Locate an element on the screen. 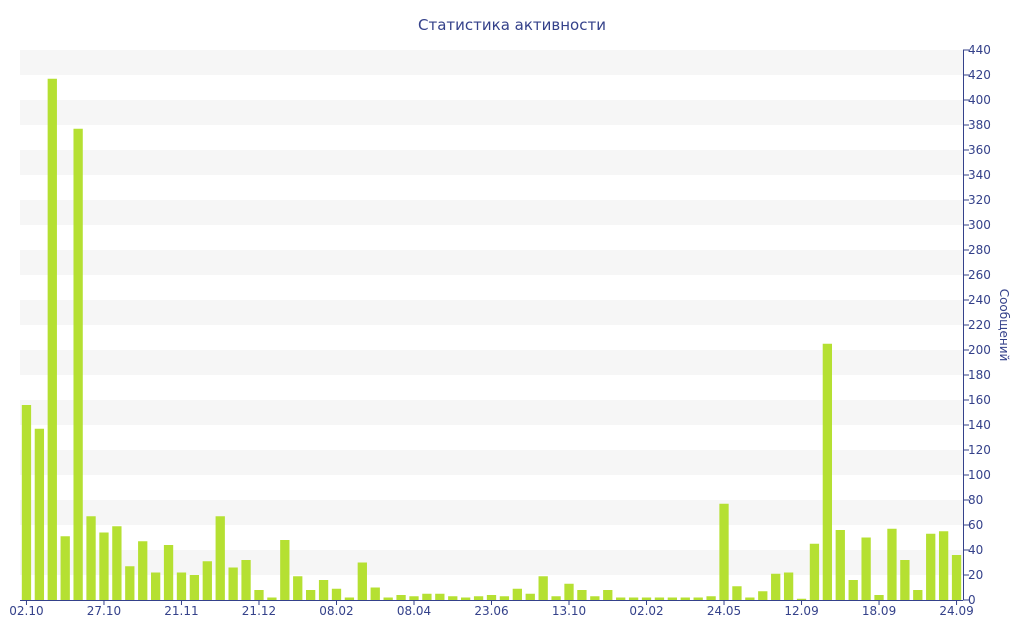 This screenshot has height=640, width=1024. y-tick-label: 0 is located at coordinates (972, 600).